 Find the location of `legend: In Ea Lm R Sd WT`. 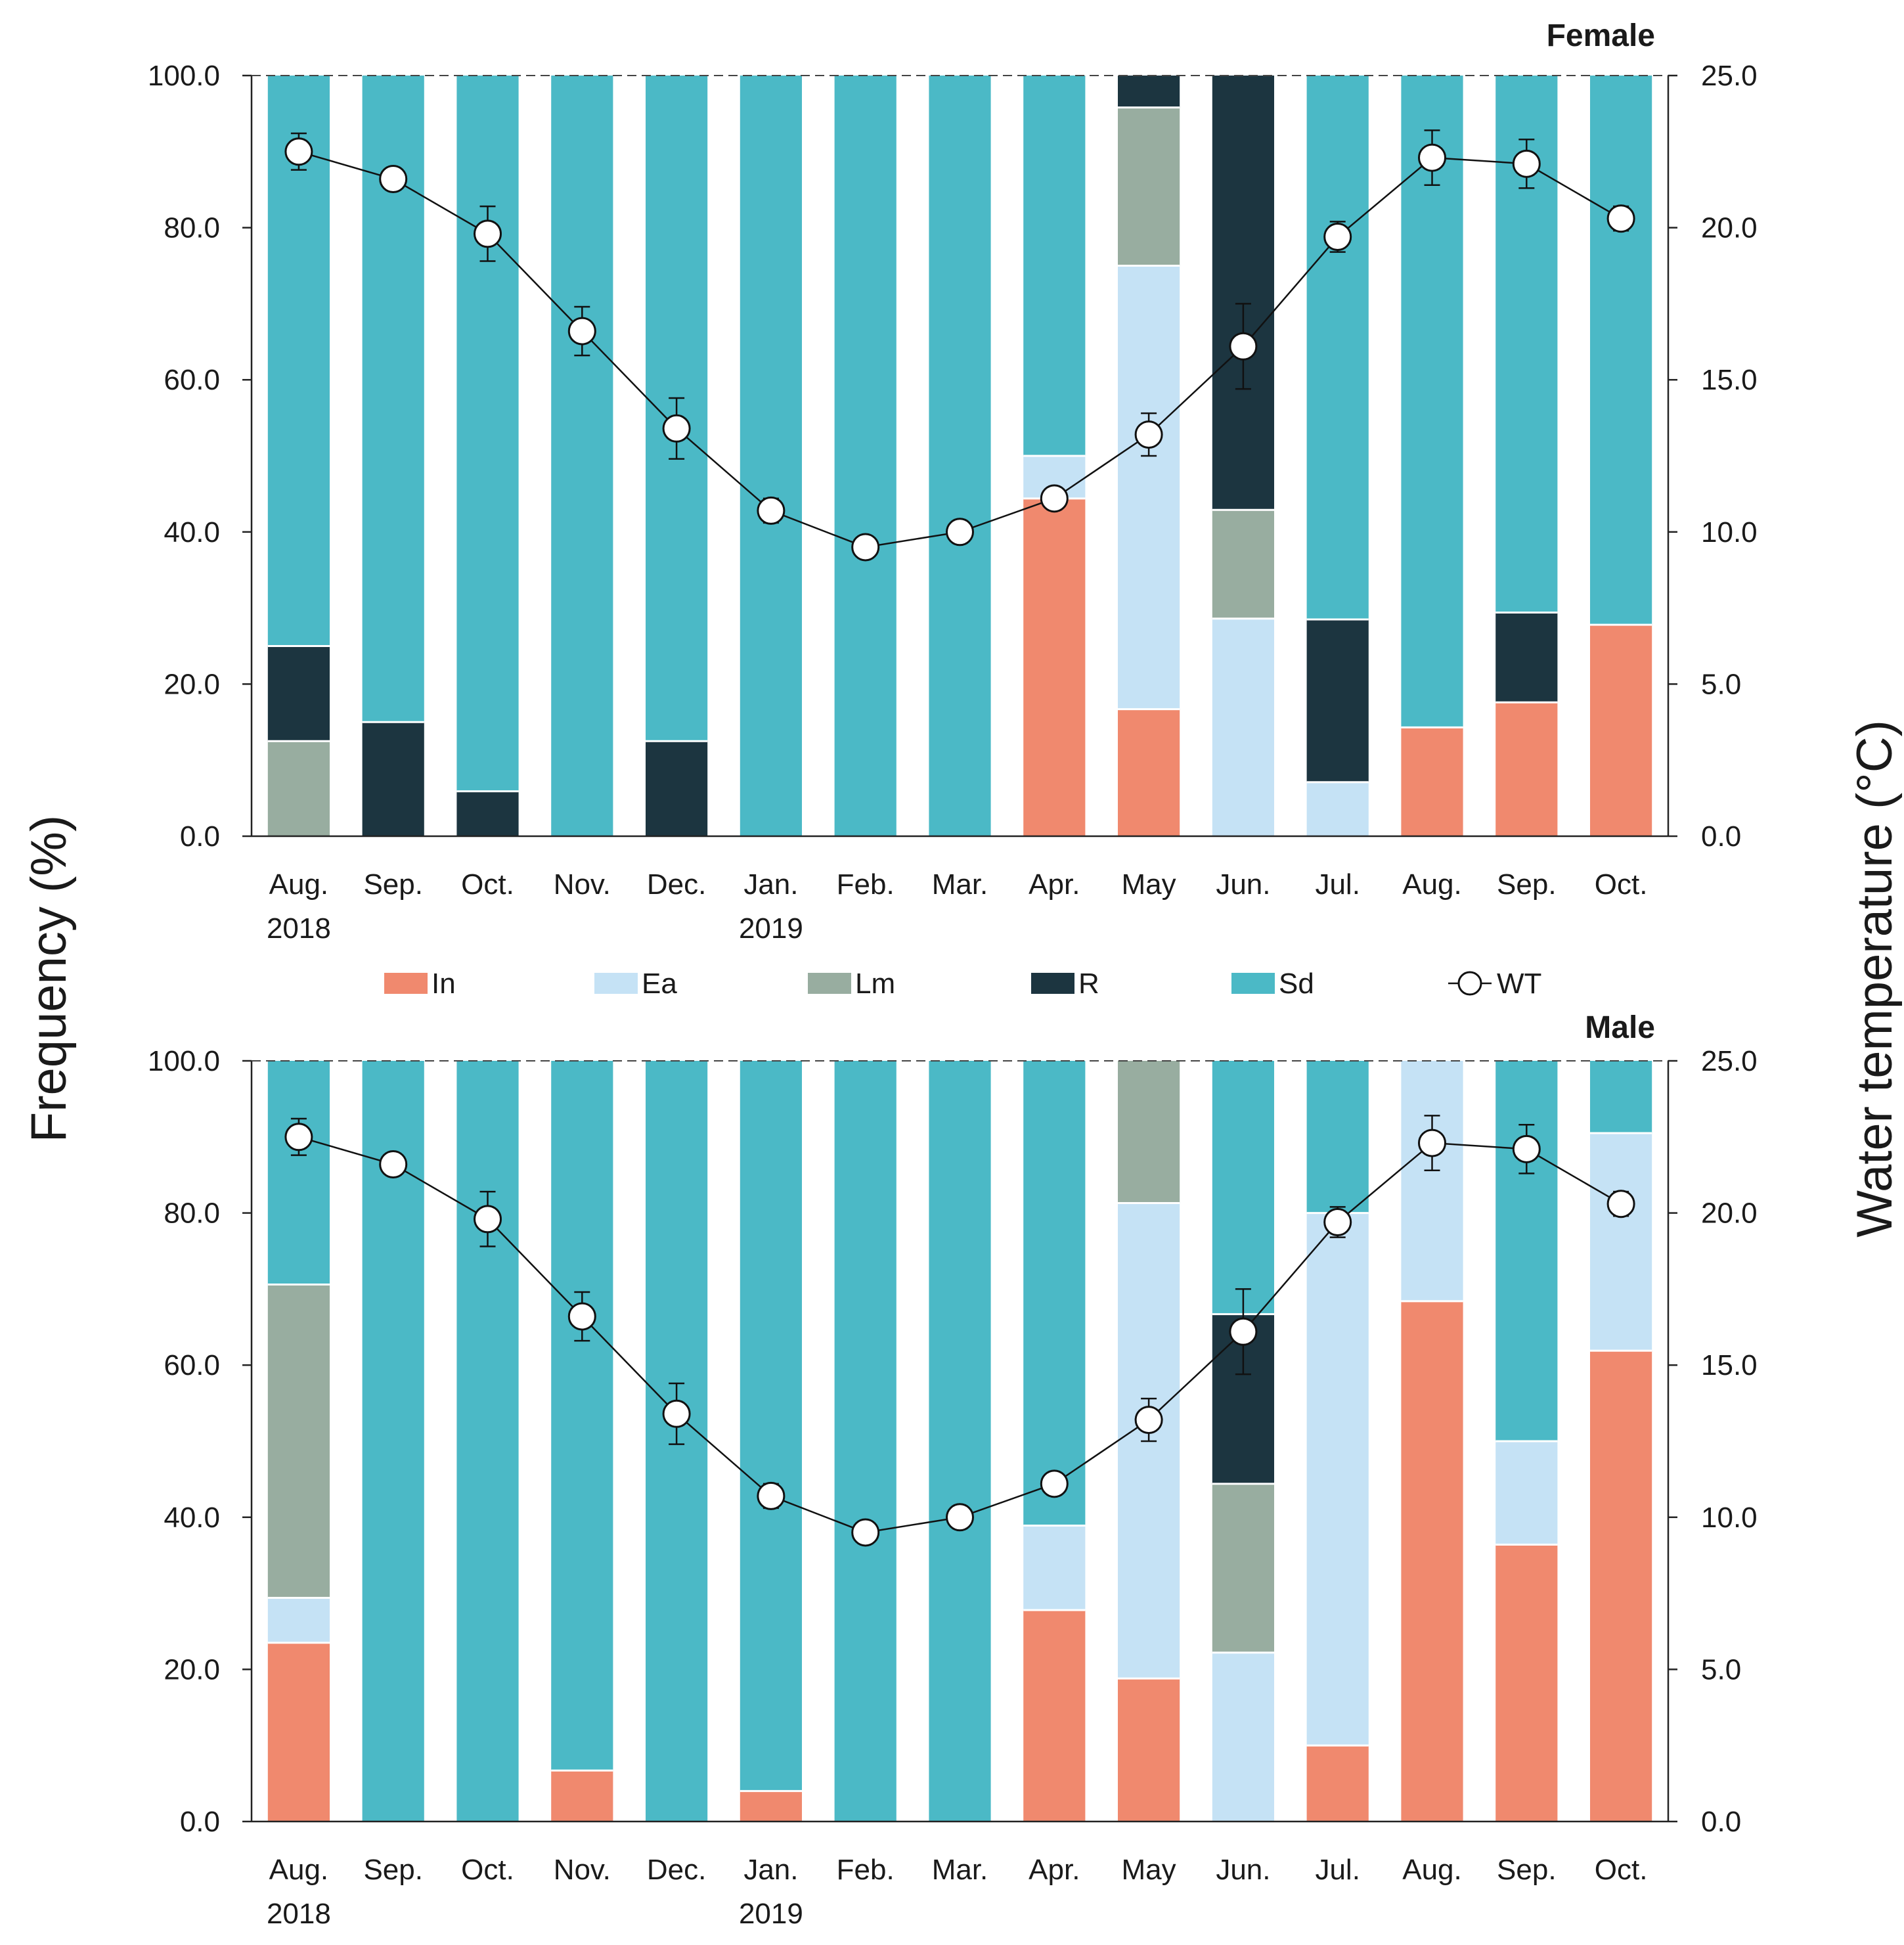

legend: In Ea Lm R Sd WT is located at coordinates (962, 984).